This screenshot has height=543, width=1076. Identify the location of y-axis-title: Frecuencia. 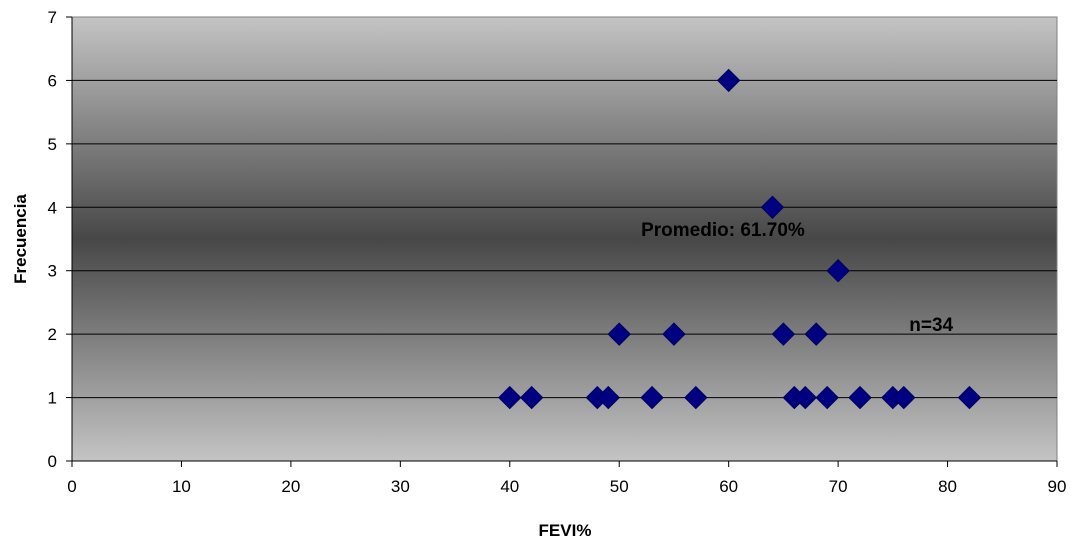
(20, 239).